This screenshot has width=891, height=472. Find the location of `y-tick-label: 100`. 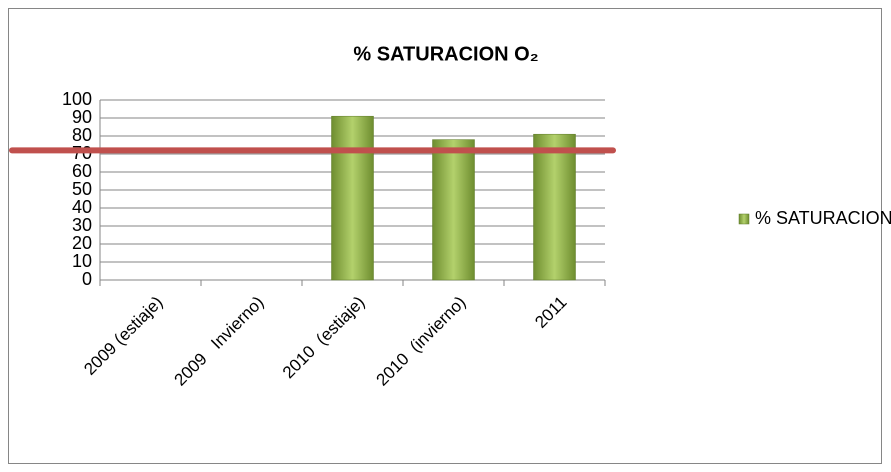

y-tick-label: 100 is located at coordinates (77, 99).